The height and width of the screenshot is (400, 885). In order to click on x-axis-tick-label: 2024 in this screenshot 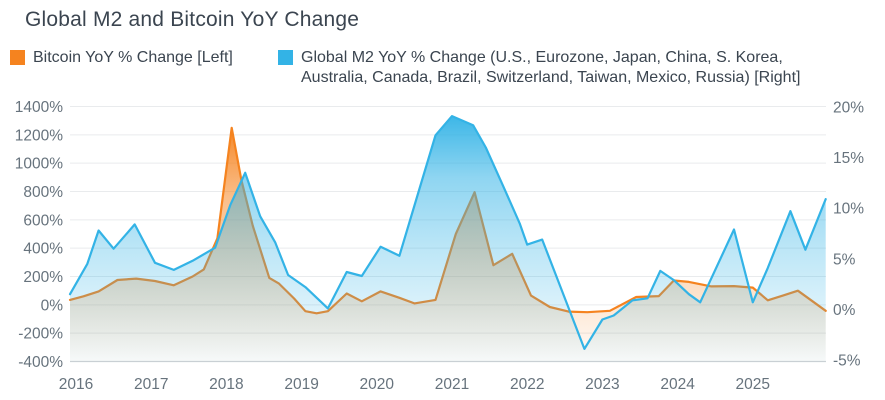, I will do `click(677, 384)`.